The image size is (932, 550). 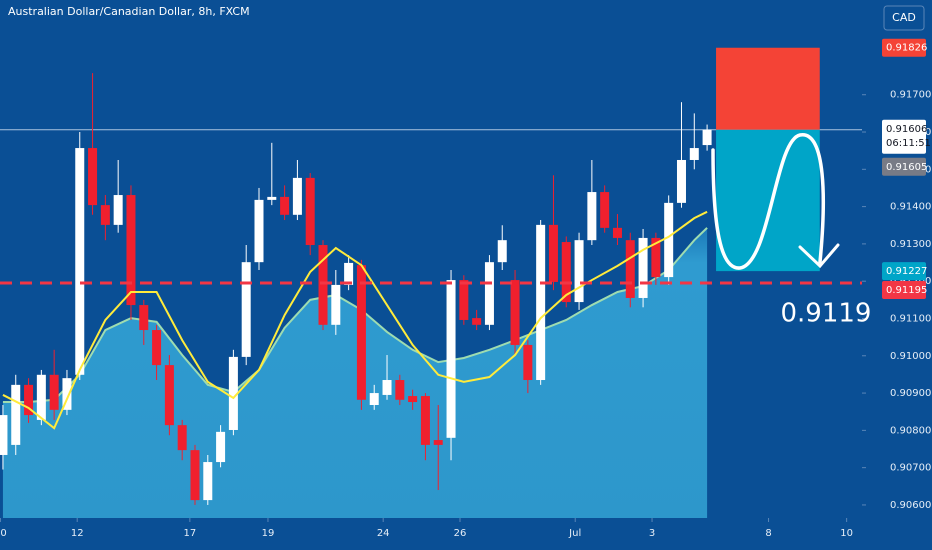 What do you see at coordinates (910, 318) in the screenshot?
I see `y-tick-label: 0.91100` at bounding box center [910, 318].